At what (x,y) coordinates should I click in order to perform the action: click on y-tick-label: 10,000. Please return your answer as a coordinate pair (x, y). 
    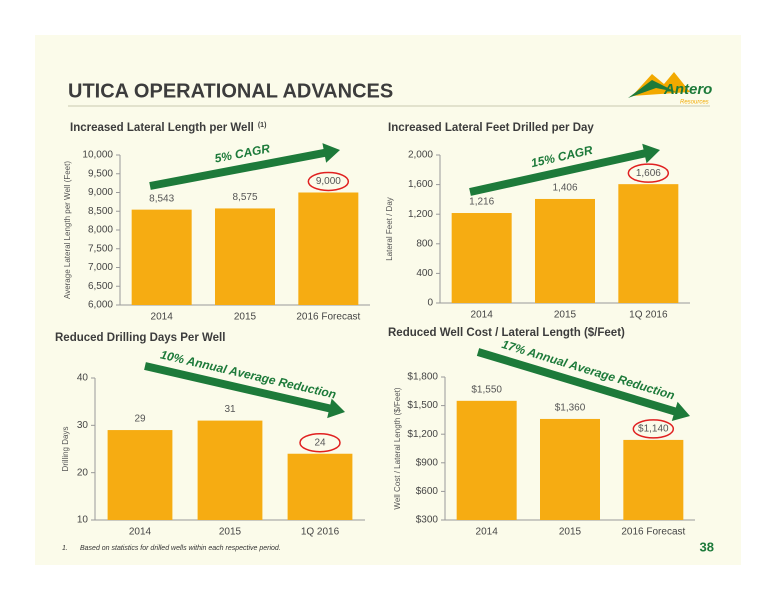
    Looking at the image, I should click on (97, 155).